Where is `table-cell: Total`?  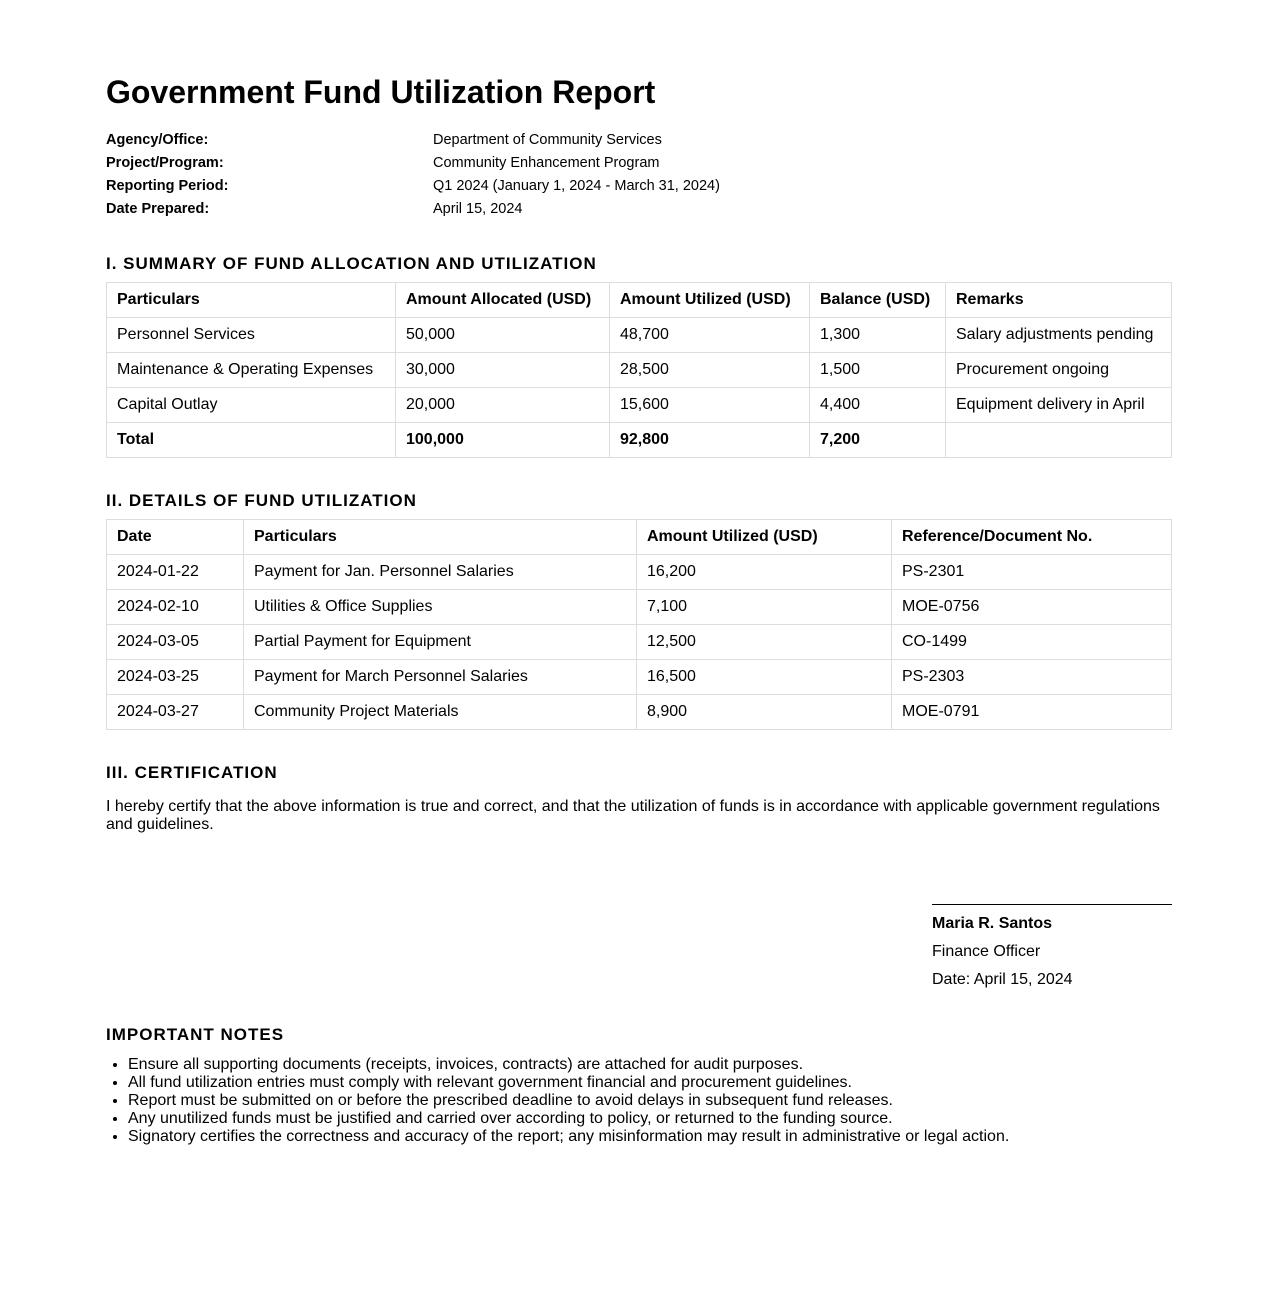
table-cell: Total is located at coordinates (251, 440).